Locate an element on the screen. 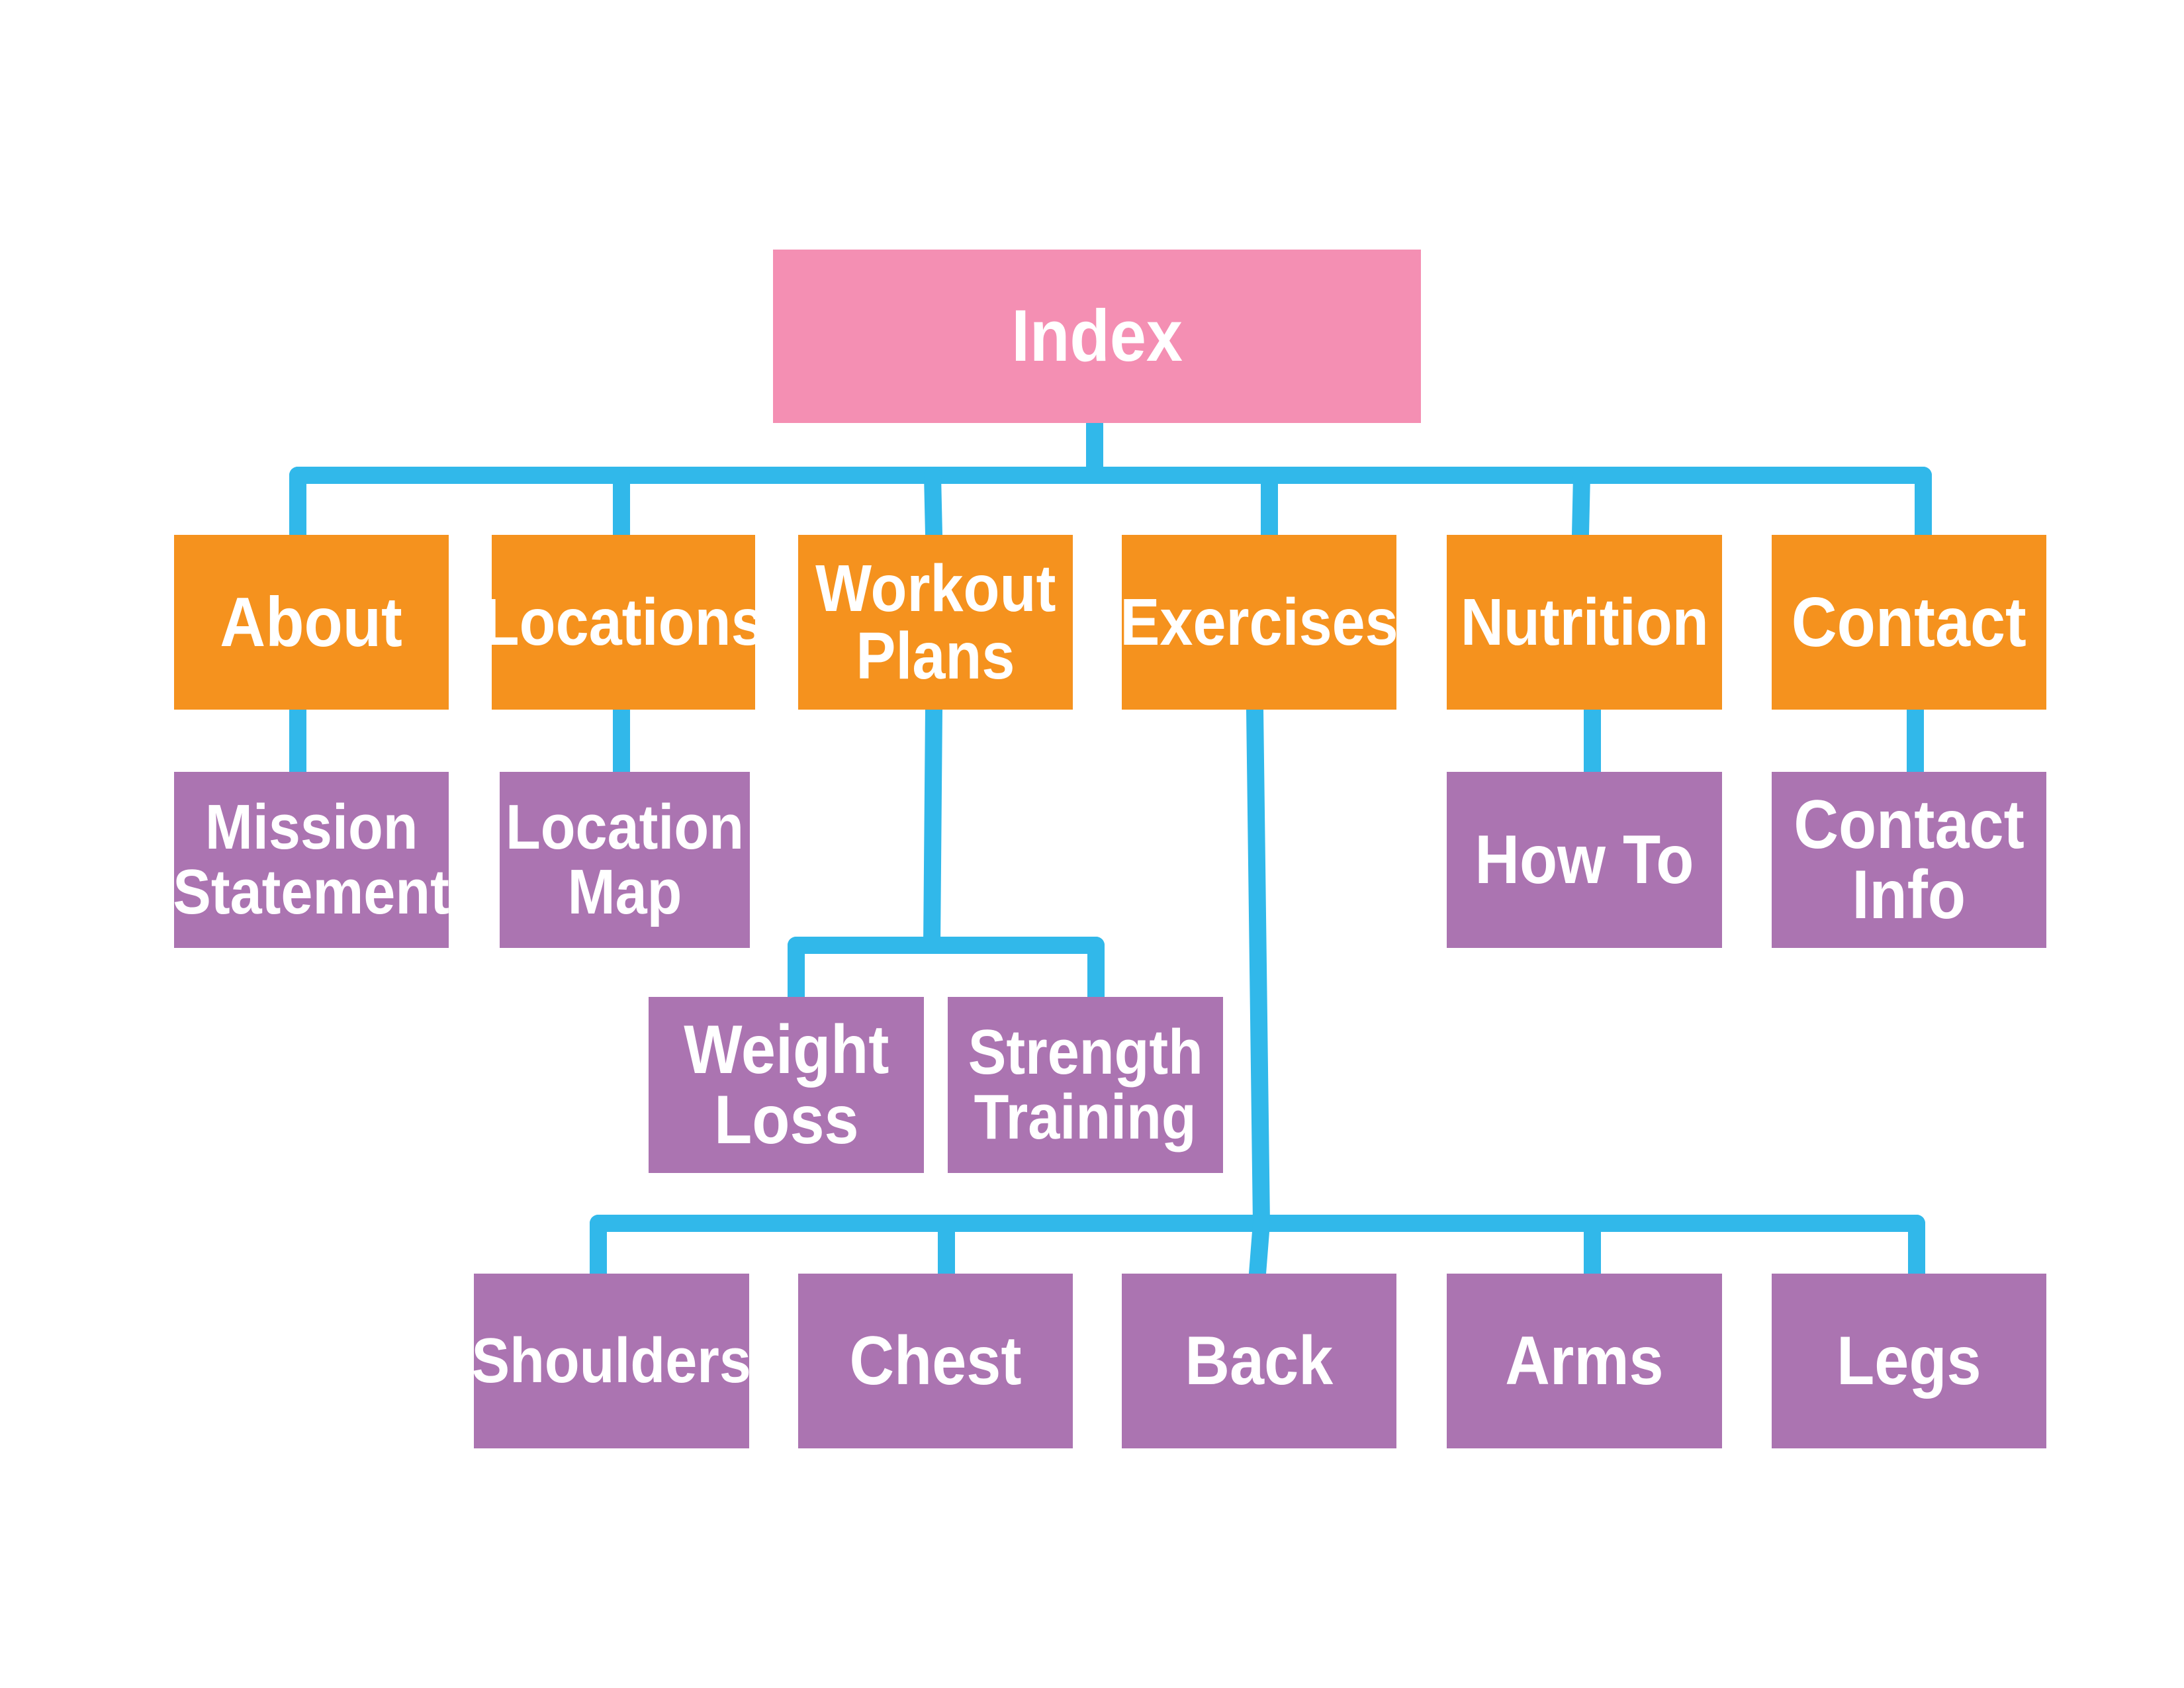 The width and height of the screenshot is (2184, 1688). node-mission-statement: Mission Statement is located at coordinates (311, 860).